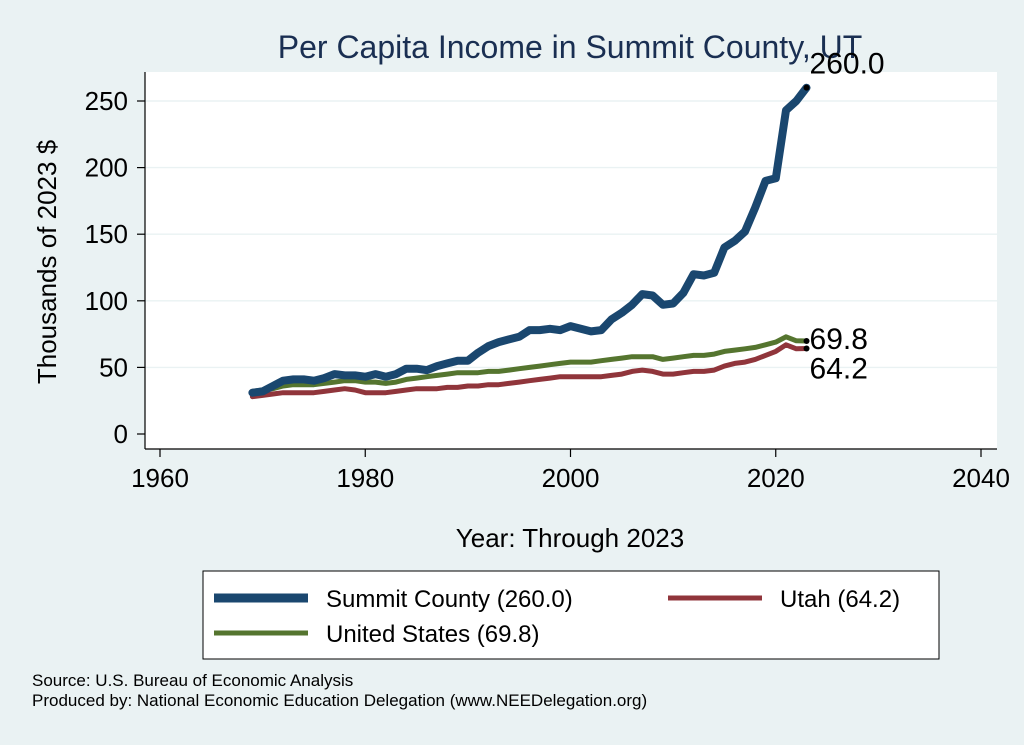 The image size is (1024, 745). Describe the element at coordinates (432, 634) in the screenshot. I see `legend-label-2: United States (69.8)` at that location.